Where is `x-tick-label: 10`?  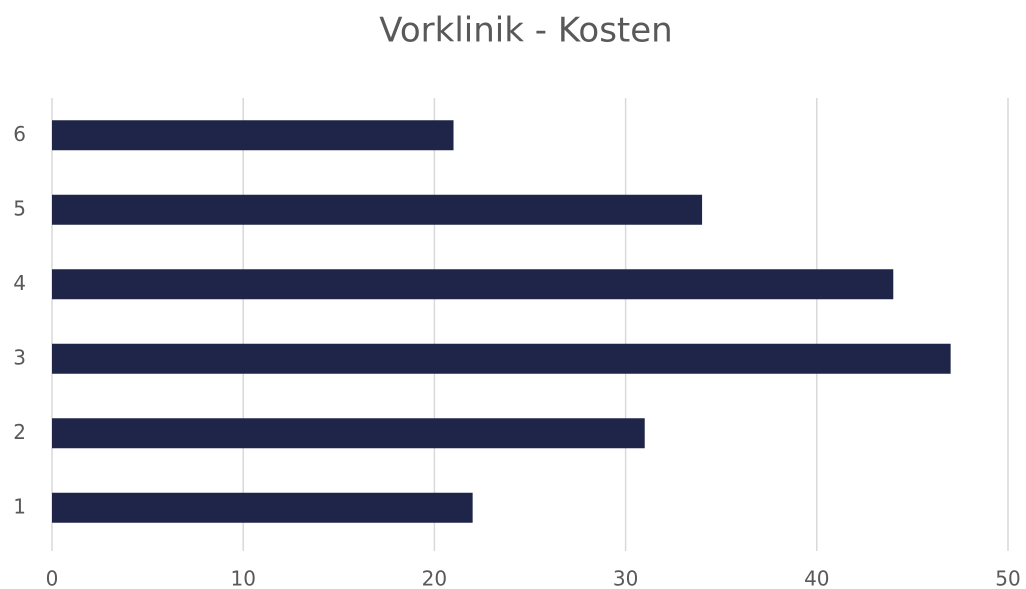
x-tick-label: 10 is located at coordinates (242, 578).